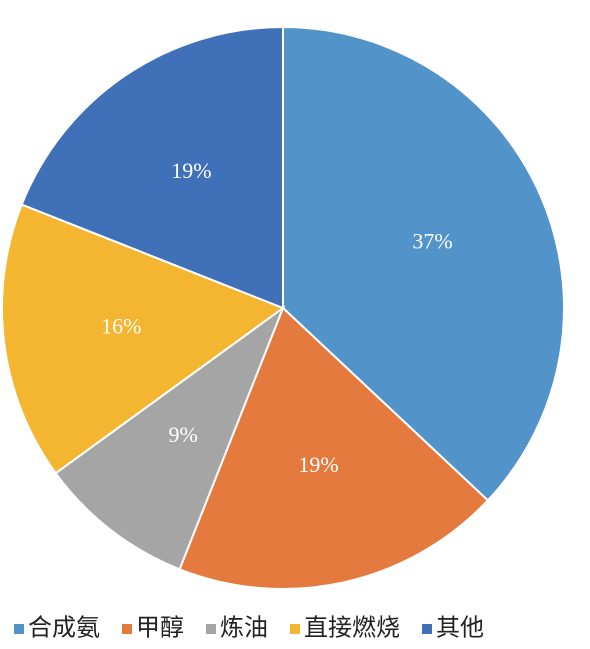 This screenshot has width=590, height=649. Describe the element at coordinates (432, 240) in the screenshot. I see `data-label: 37%` at that location.